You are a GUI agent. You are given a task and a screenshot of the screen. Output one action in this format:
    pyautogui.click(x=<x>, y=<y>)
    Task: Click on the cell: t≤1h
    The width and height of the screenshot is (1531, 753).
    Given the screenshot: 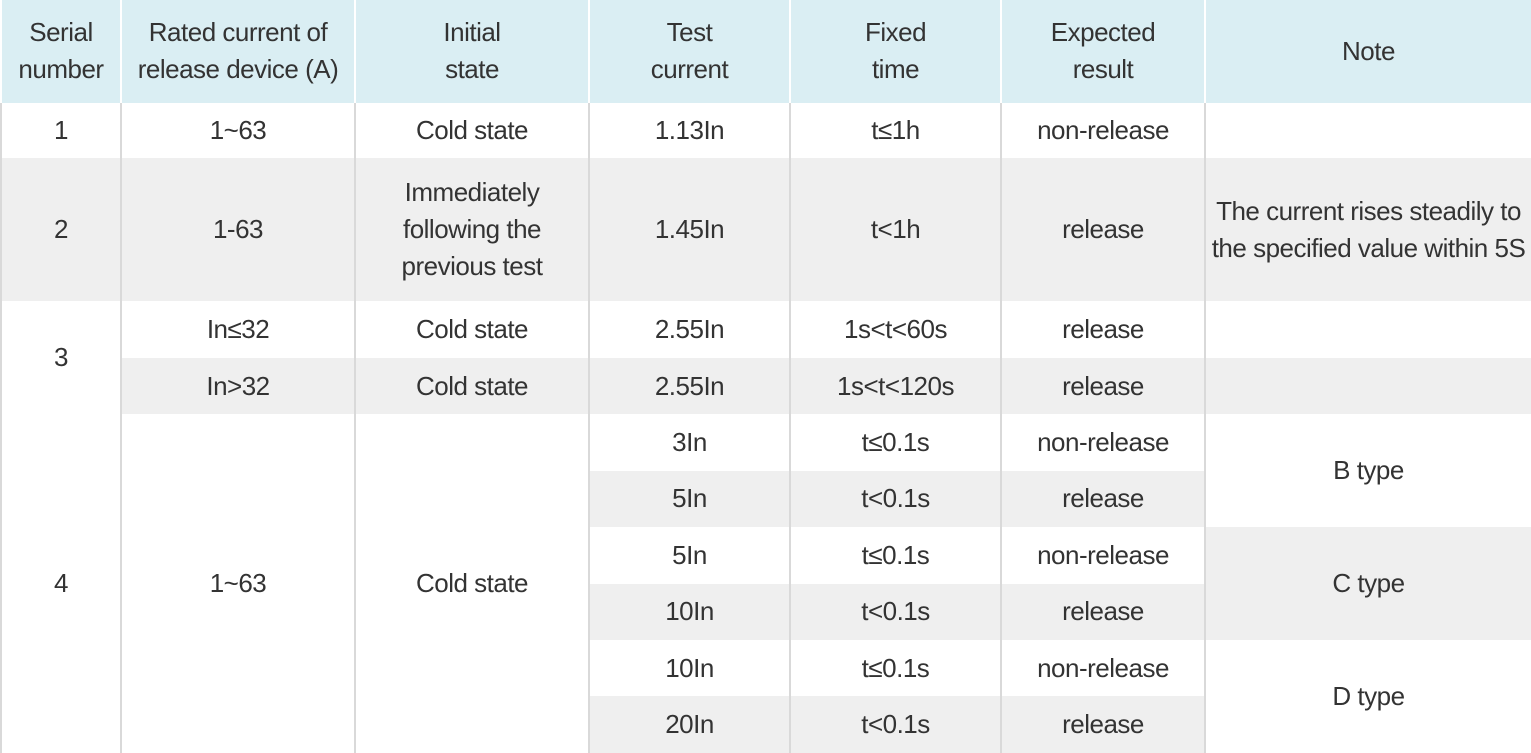 What is the action you would take?
    pyautogui.click(x=895, y=130)
    